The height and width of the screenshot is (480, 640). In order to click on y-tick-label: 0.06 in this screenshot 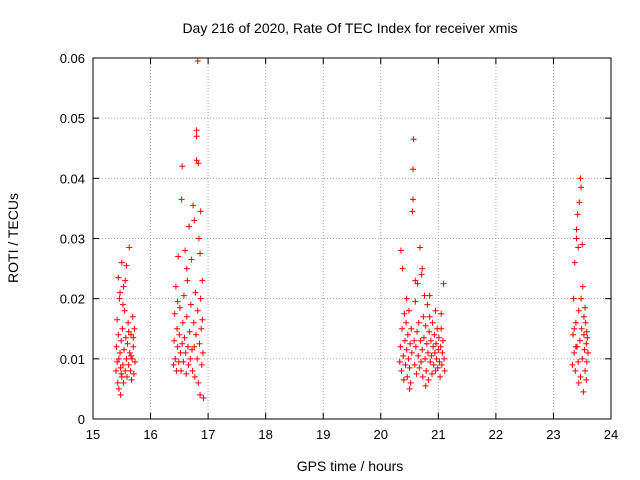, I will do `click(72, 58)`.